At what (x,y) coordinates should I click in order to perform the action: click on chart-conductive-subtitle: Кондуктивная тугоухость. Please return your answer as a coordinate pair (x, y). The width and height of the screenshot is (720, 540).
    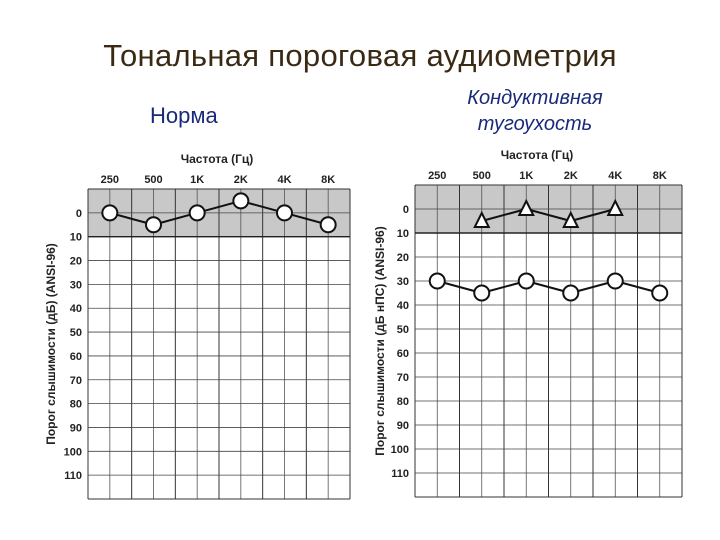
    Looking at the image, I should click on (535, 111).